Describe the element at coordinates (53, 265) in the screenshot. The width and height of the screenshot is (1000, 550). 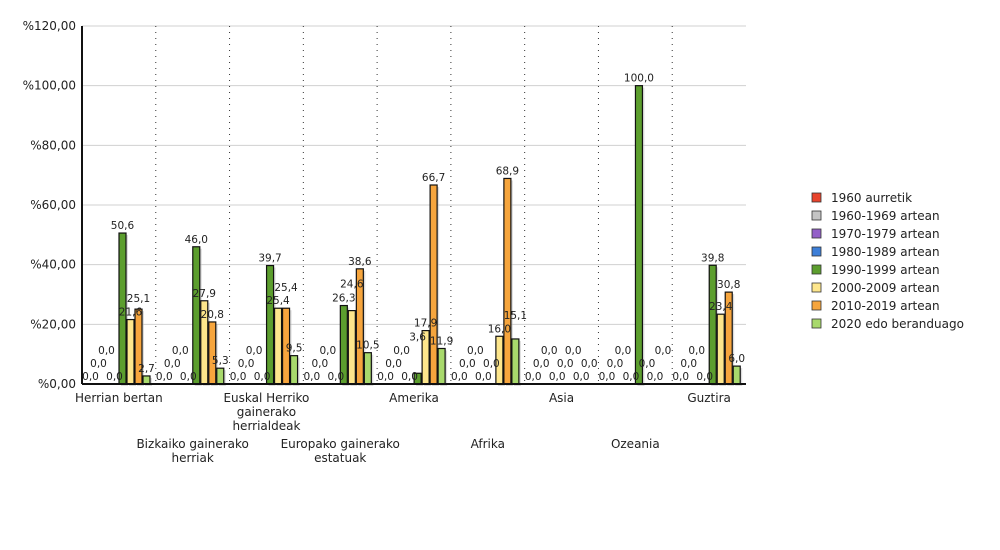
I see `y-tick-label: %40,00` at that location.